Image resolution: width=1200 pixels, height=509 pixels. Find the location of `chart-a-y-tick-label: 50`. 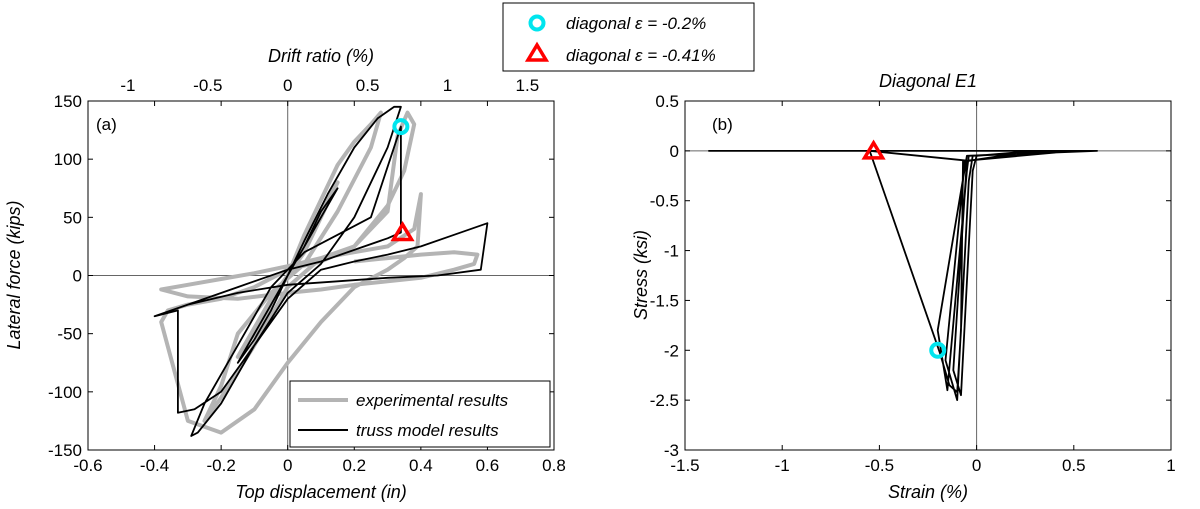

chart-a-y-tick-label: 50 is located at coordinates (72, 217).